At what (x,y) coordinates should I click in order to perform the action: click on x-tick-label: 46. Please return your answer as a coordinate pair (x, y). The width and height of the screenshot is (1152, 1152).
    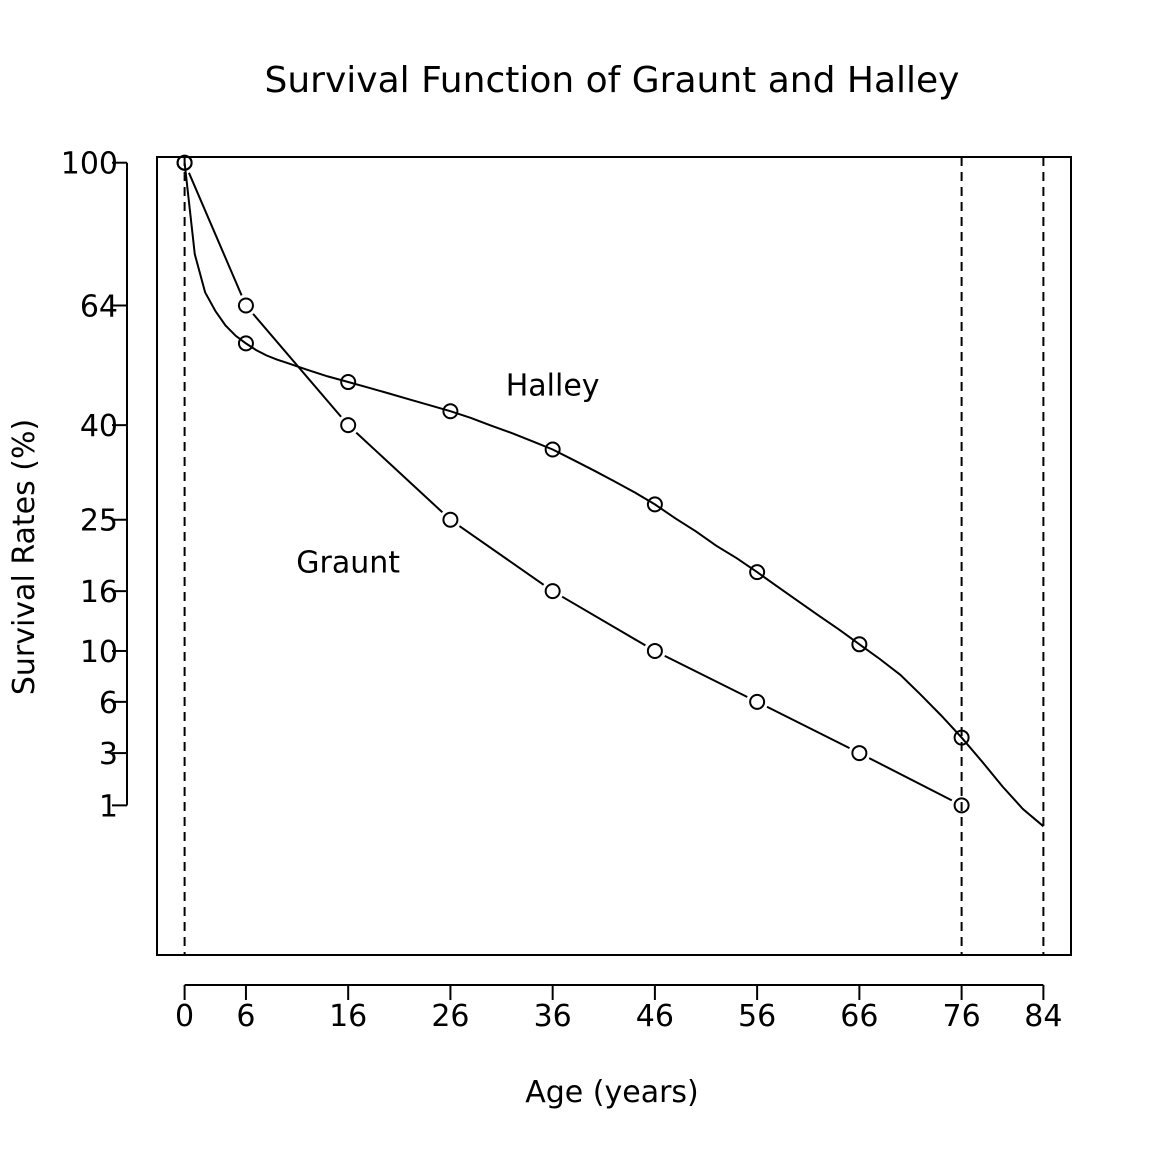
    Looking at the image, I should click on (655, 1016).